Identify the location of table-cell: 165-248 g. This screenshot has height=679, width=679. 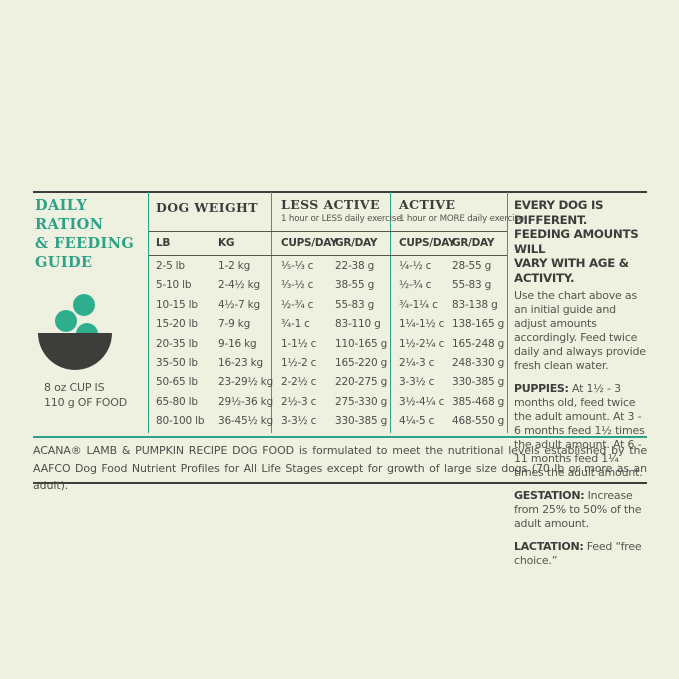
(478, 343).